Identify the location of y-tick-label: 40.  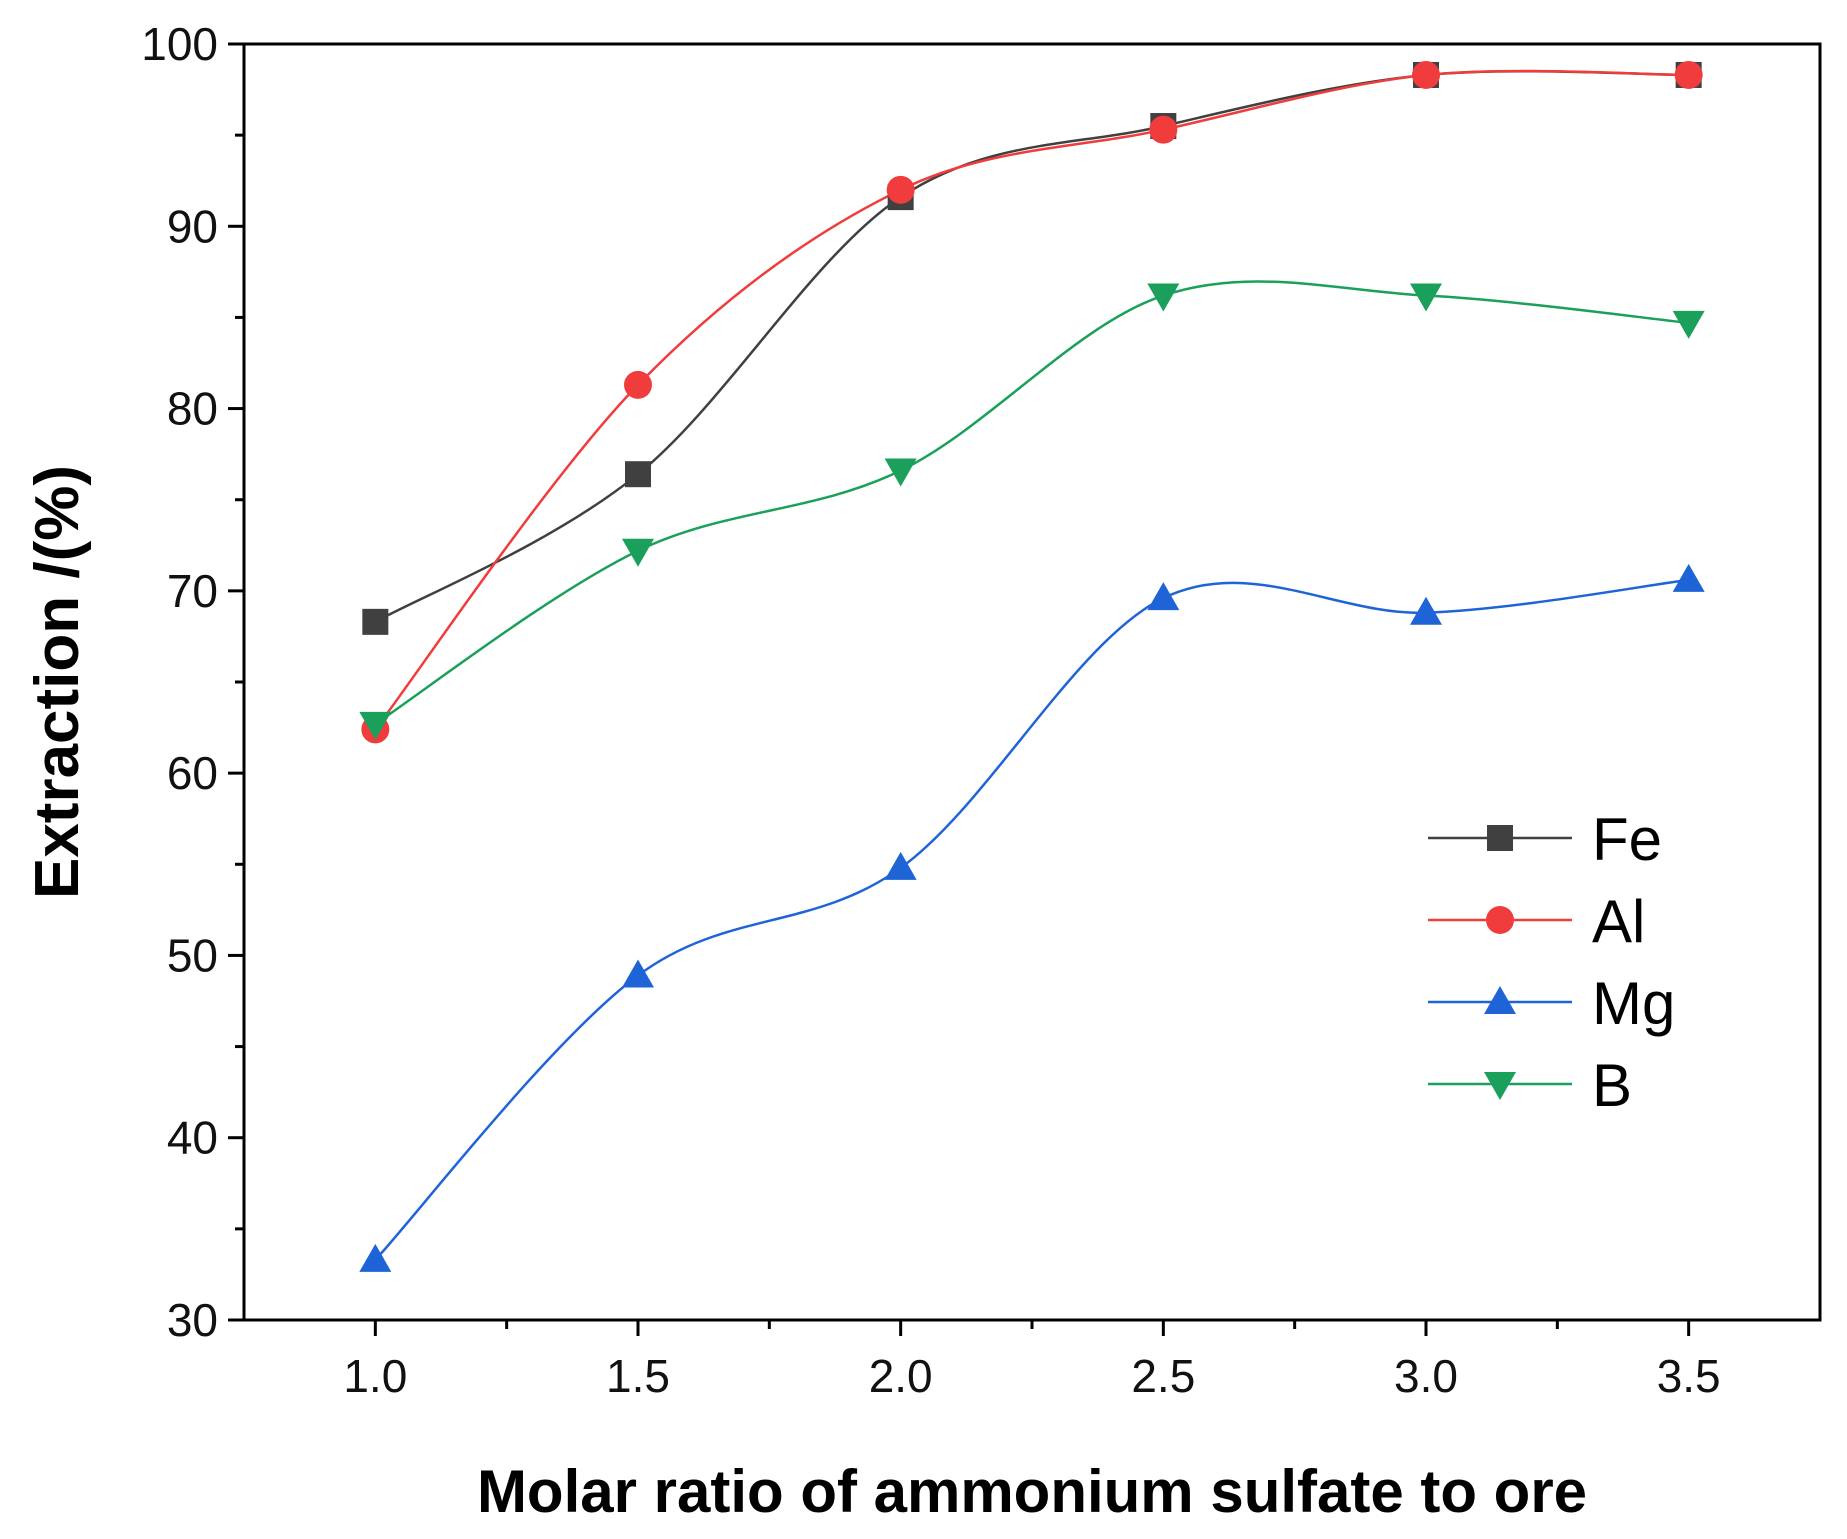
(192, 1138).